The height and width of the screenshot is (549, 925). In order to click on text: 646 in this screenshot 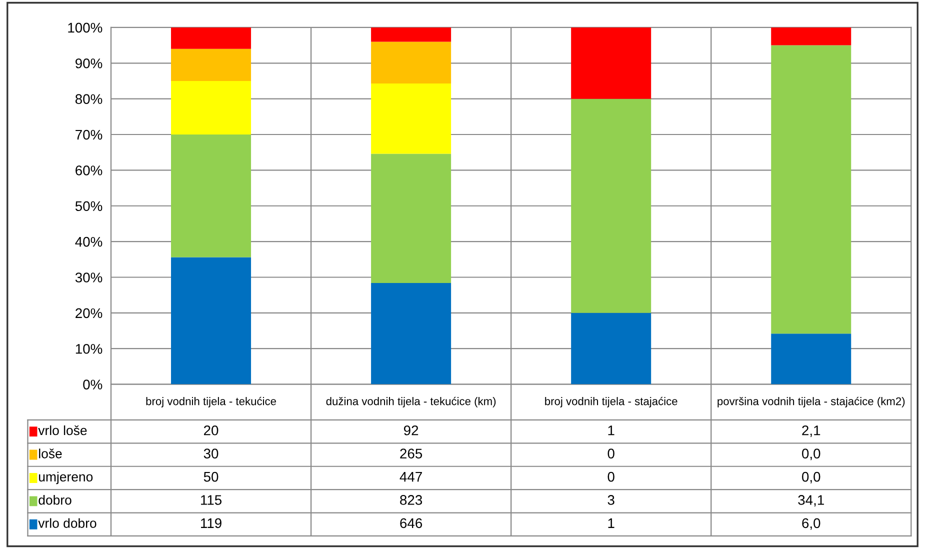, I will do `click(411, 523)`.